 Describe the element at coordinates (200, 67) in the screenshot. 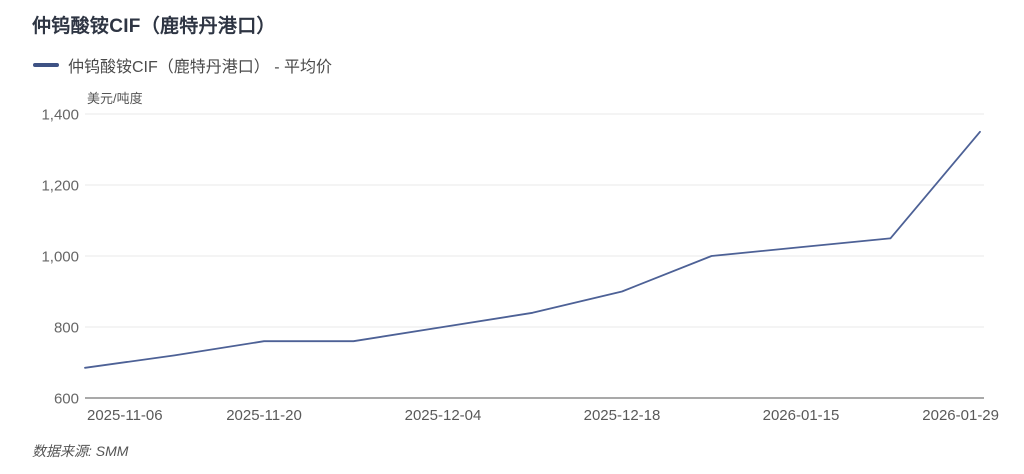

I see `legend-label: 仲钨酸铵CIF（鹿特丹港口） - 平均价` at that location.